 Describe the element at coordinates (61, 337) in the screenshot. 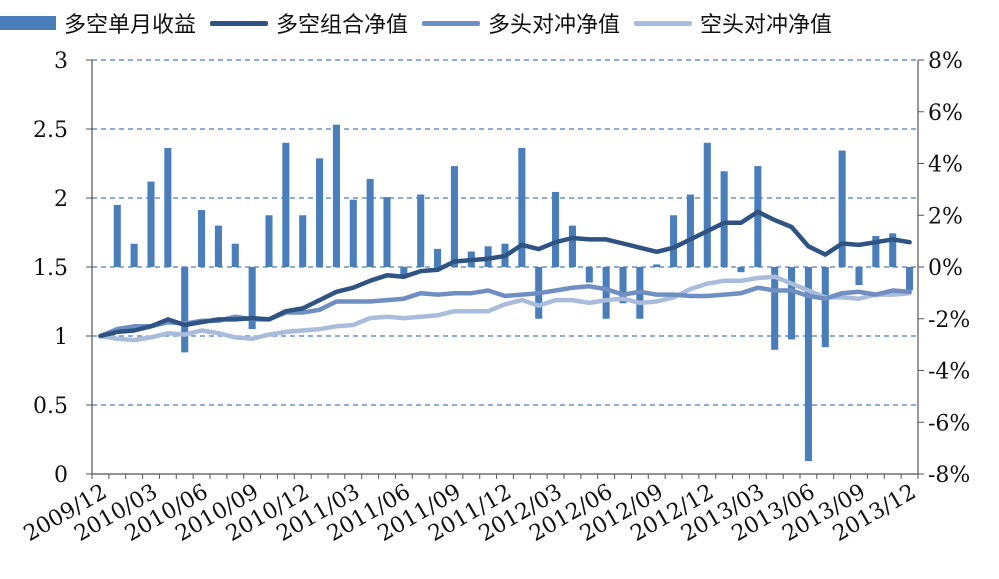

I see `y-left-tick-label: 1` at that location.